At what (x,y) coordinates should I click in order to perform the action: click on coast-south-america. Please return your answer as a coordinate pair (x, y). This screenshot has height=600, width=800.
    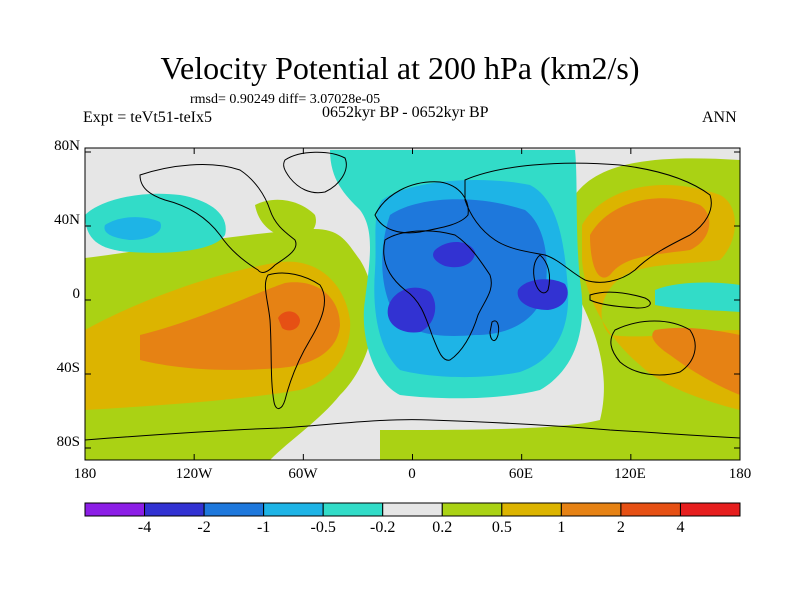
    Looking at the image, I should click on (294, 340).